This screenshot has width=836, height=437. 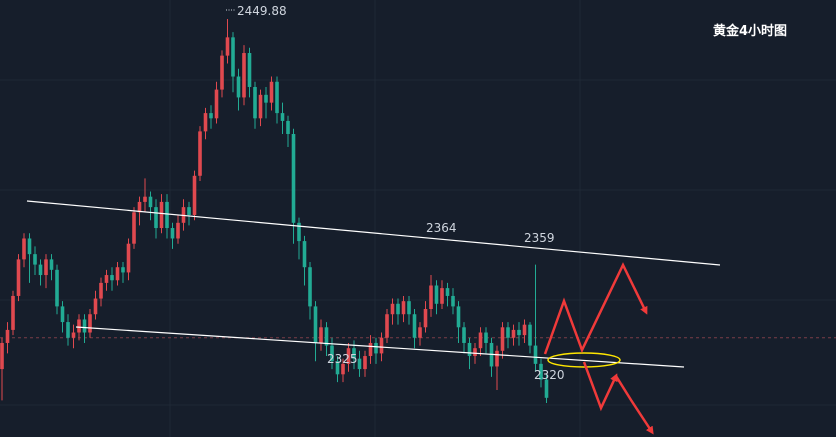 I want to click on chart-title: 黄金4小时图, so click(x=750, y=31).